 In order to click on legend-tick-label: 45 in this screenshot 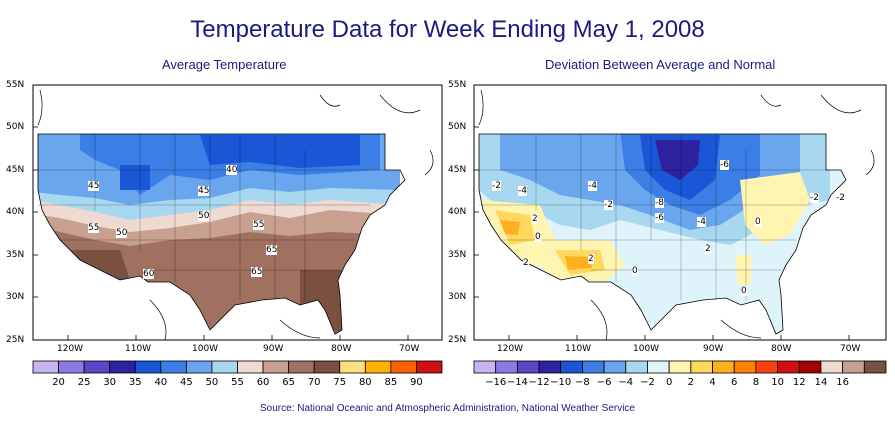, I will do `click(186, 382)`.